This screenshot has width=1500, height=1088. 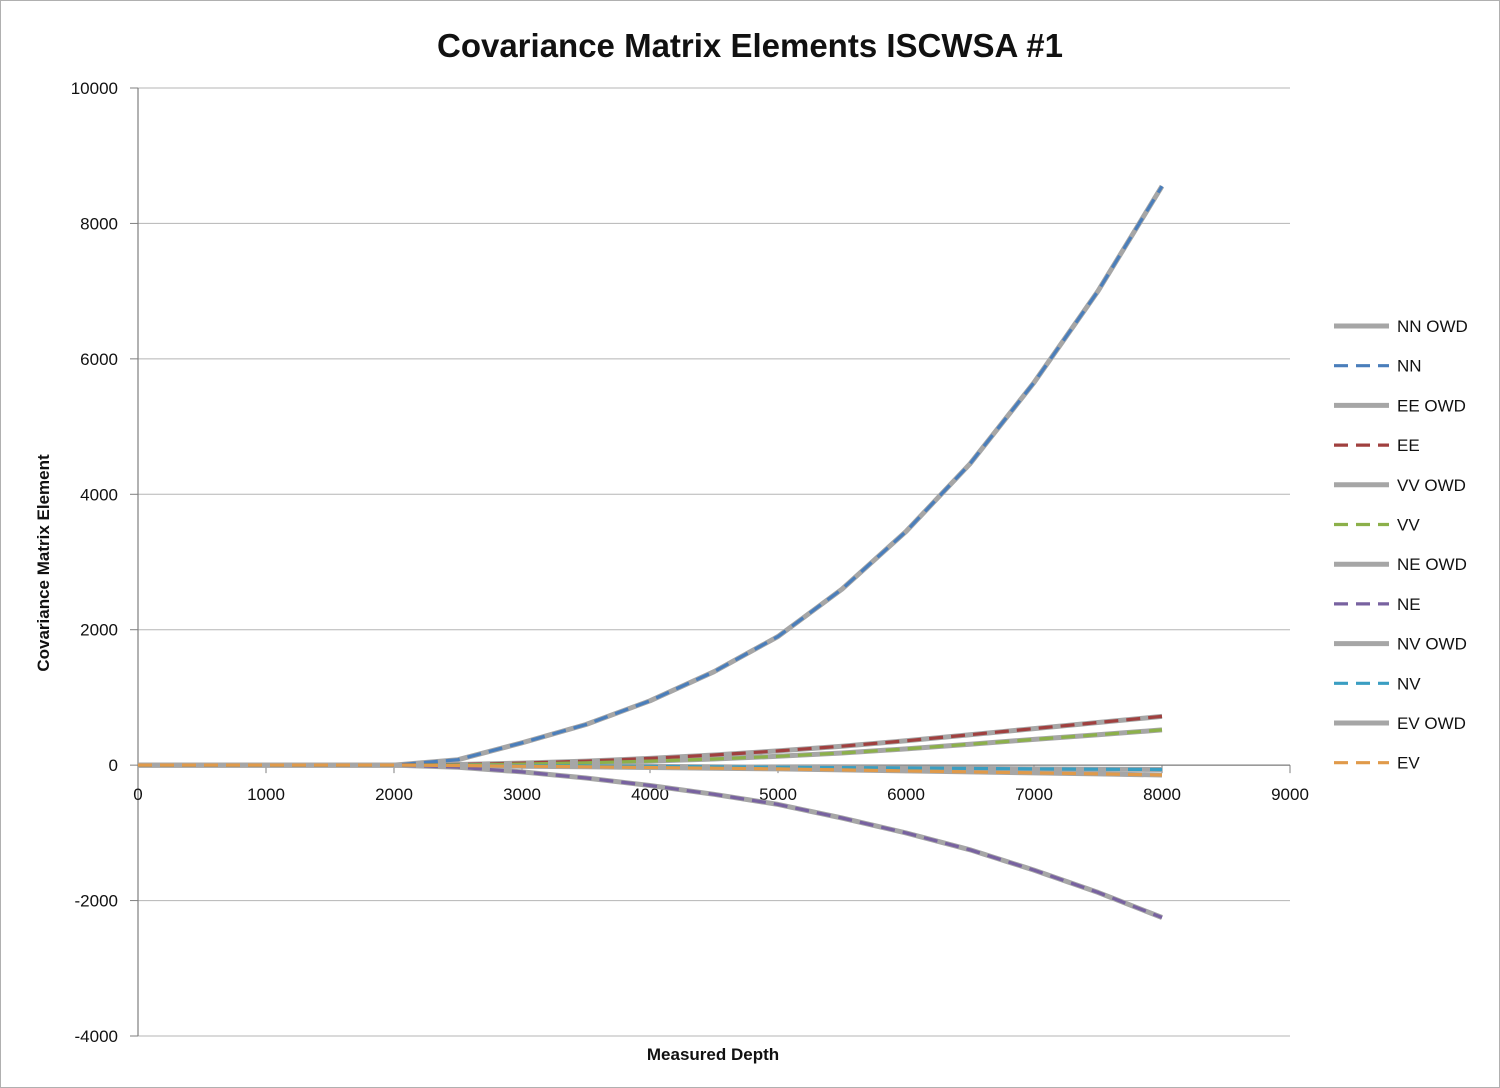 I want to click on x-axis-title: Measured Depth, so click(x=713, y=1054).